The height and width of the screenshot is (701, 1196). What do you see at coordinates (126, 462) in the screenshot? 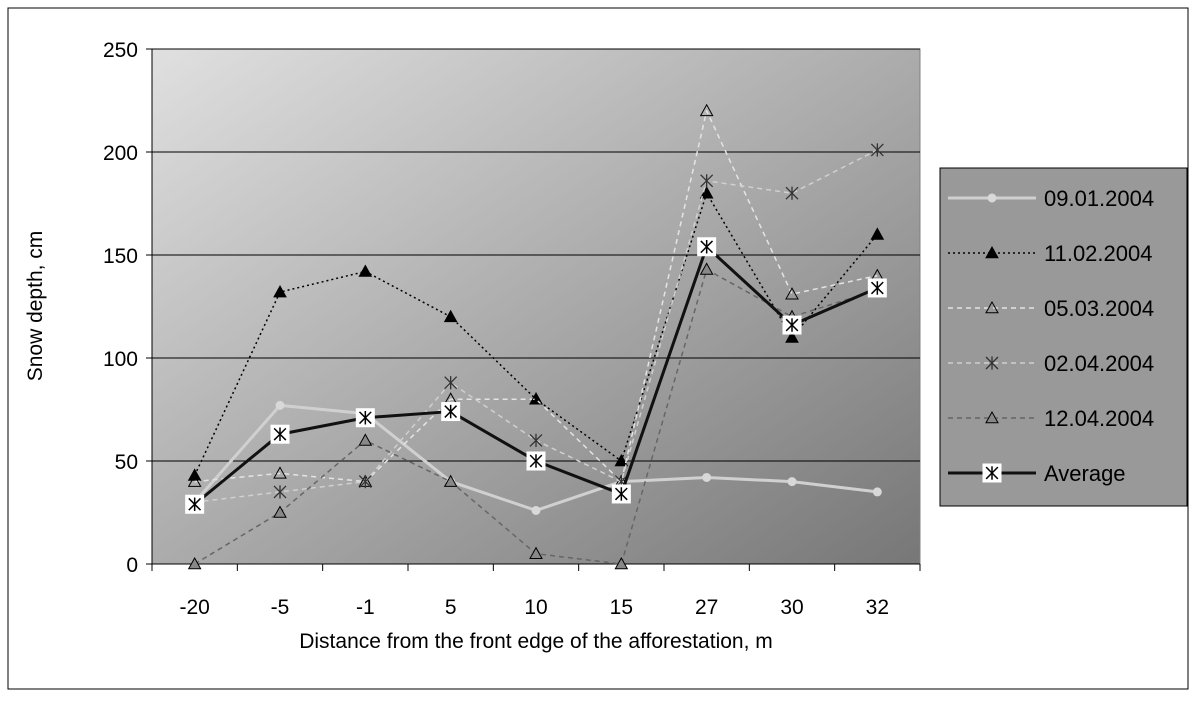
I see `y-tick-label: 50` at bounding box center [126, 462].